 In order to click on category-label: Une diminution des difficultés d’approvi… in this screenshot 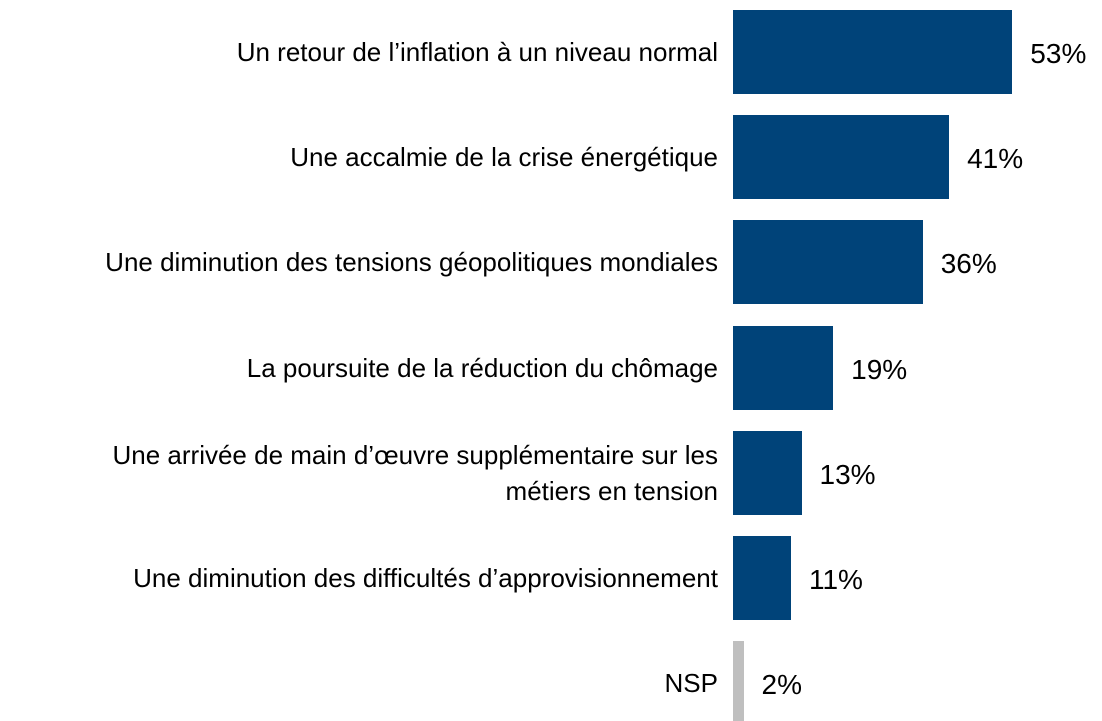, I will do `click(425, 578)`.